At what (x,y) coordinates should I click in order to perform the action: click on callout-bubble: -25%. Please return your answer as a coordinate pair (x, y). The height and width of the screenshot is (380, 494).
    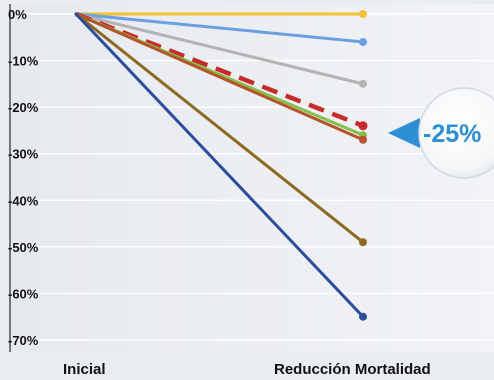
    Looking at the image, I should click on (441, 133).